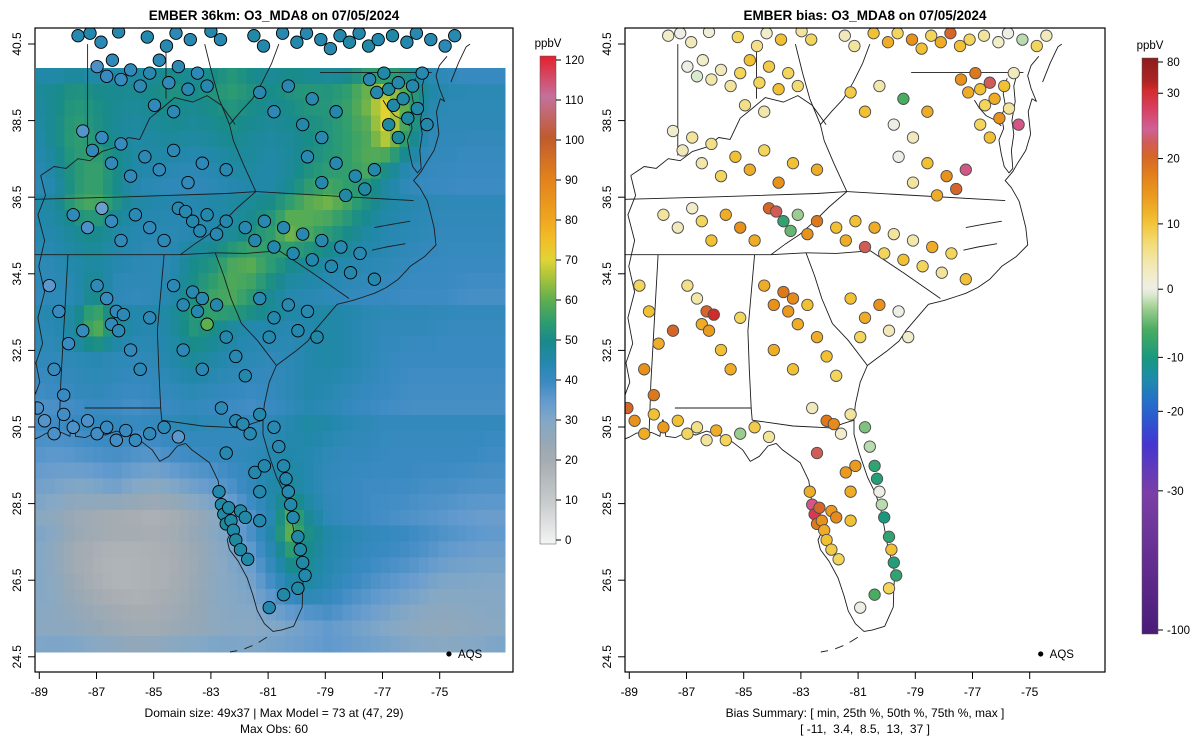 Image resolution: width=1200 pixels, height=750 pixels. What do you see at coordinates (845, 117) in the screenshot?
I see `outline-ky_va_wv` at bounding box center [845, 117].